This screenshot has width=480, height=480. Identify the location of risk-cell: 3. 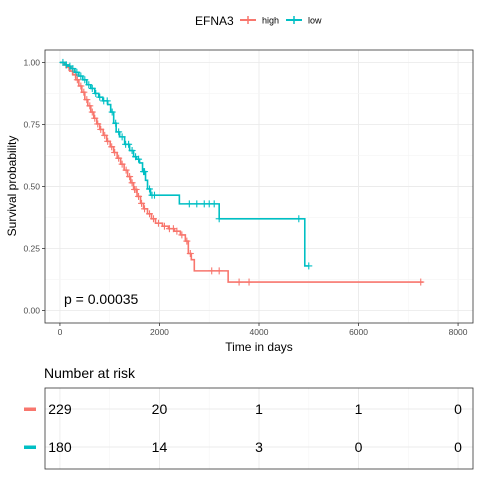
(259, 447).